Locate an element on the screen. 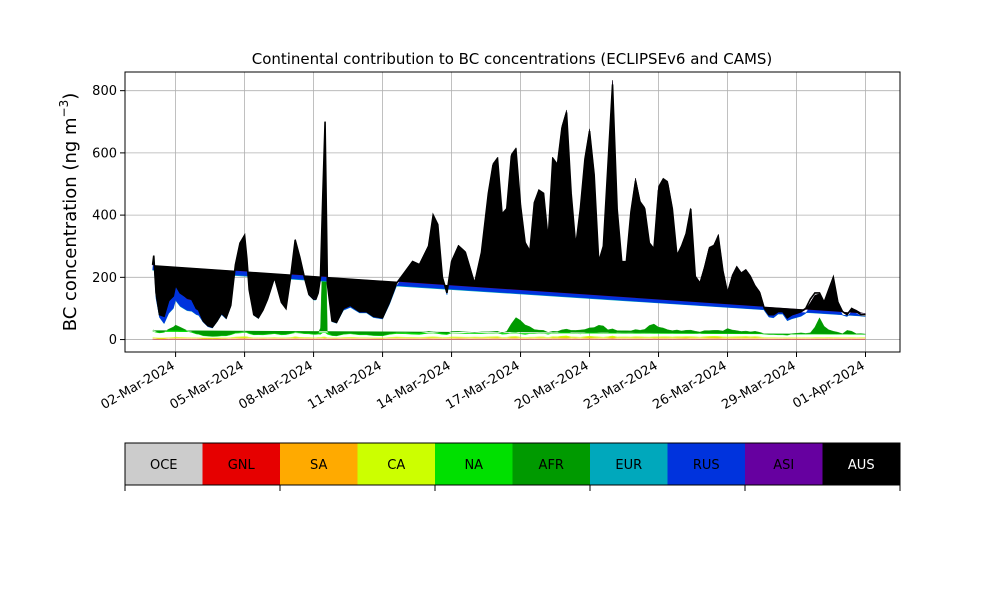  area-series-ca is located at coordinates (509, 337).